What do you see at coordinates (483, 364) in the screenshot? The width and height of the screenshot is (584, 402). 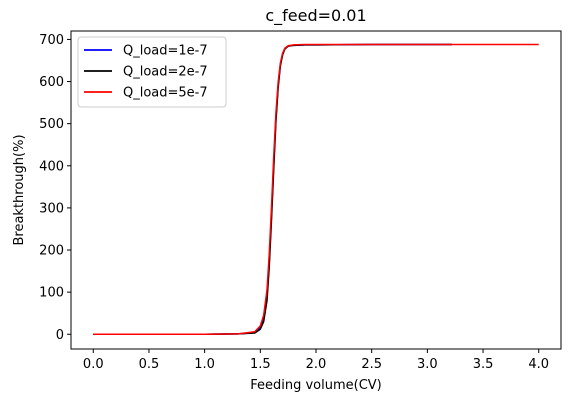 I see `x-tick-label: 3.5` at bounding box center [483, 364].